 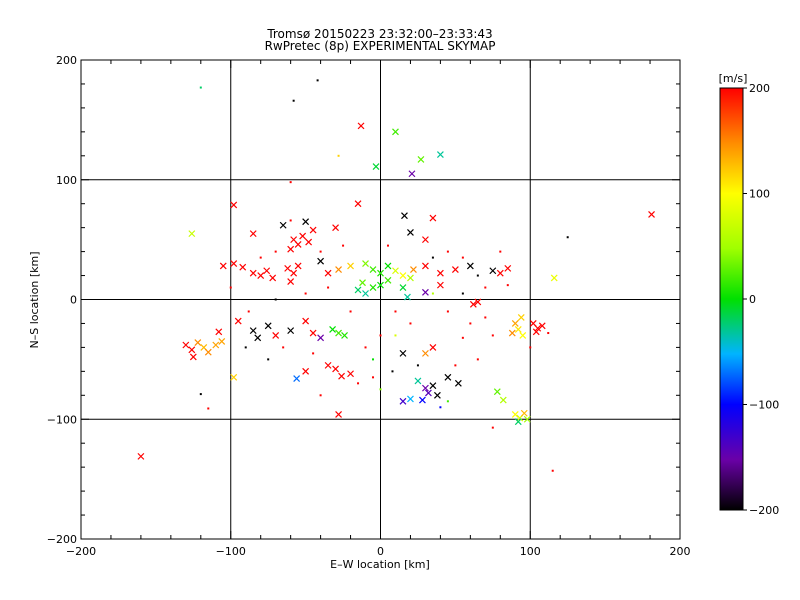 What do you see at coordinates (380, 564) in the screenshot?
I see `x-axis-label: E–W location [km]` at bounding box center [380, 564].